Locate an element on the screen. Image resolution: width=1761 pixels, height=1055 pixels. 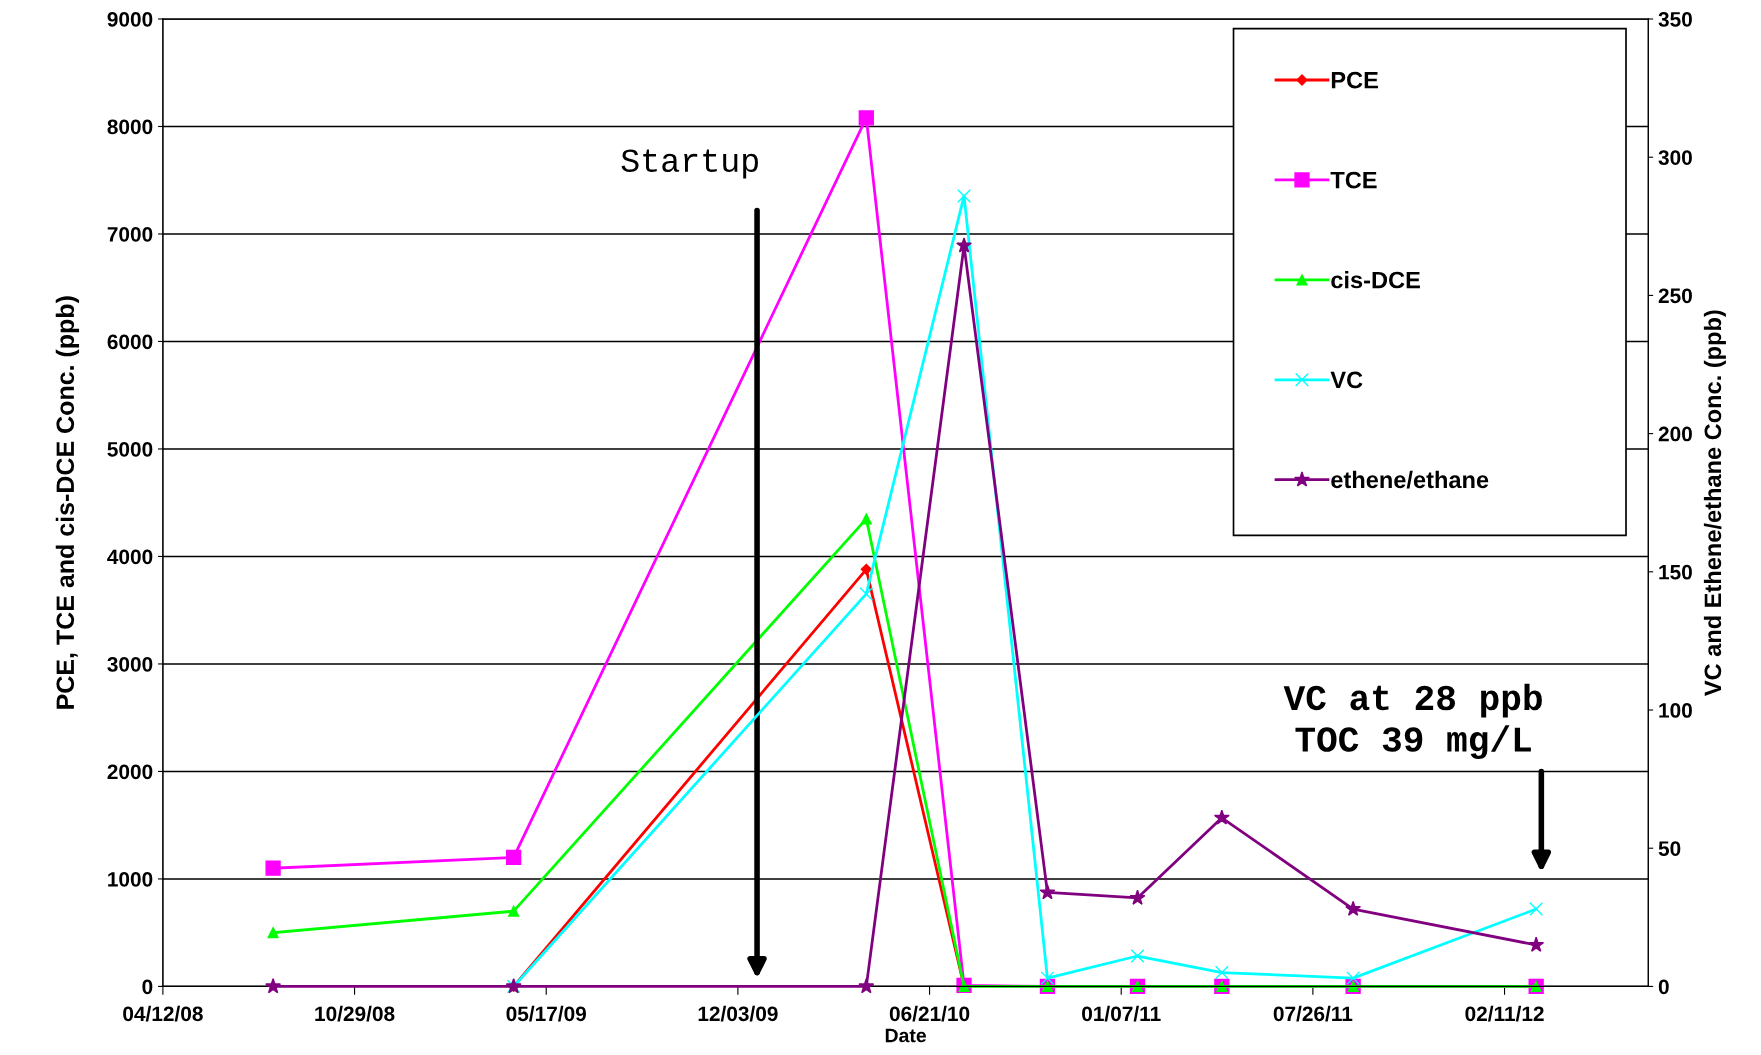
y2-tick-label: 200 is located at coordinates (1675, 434).